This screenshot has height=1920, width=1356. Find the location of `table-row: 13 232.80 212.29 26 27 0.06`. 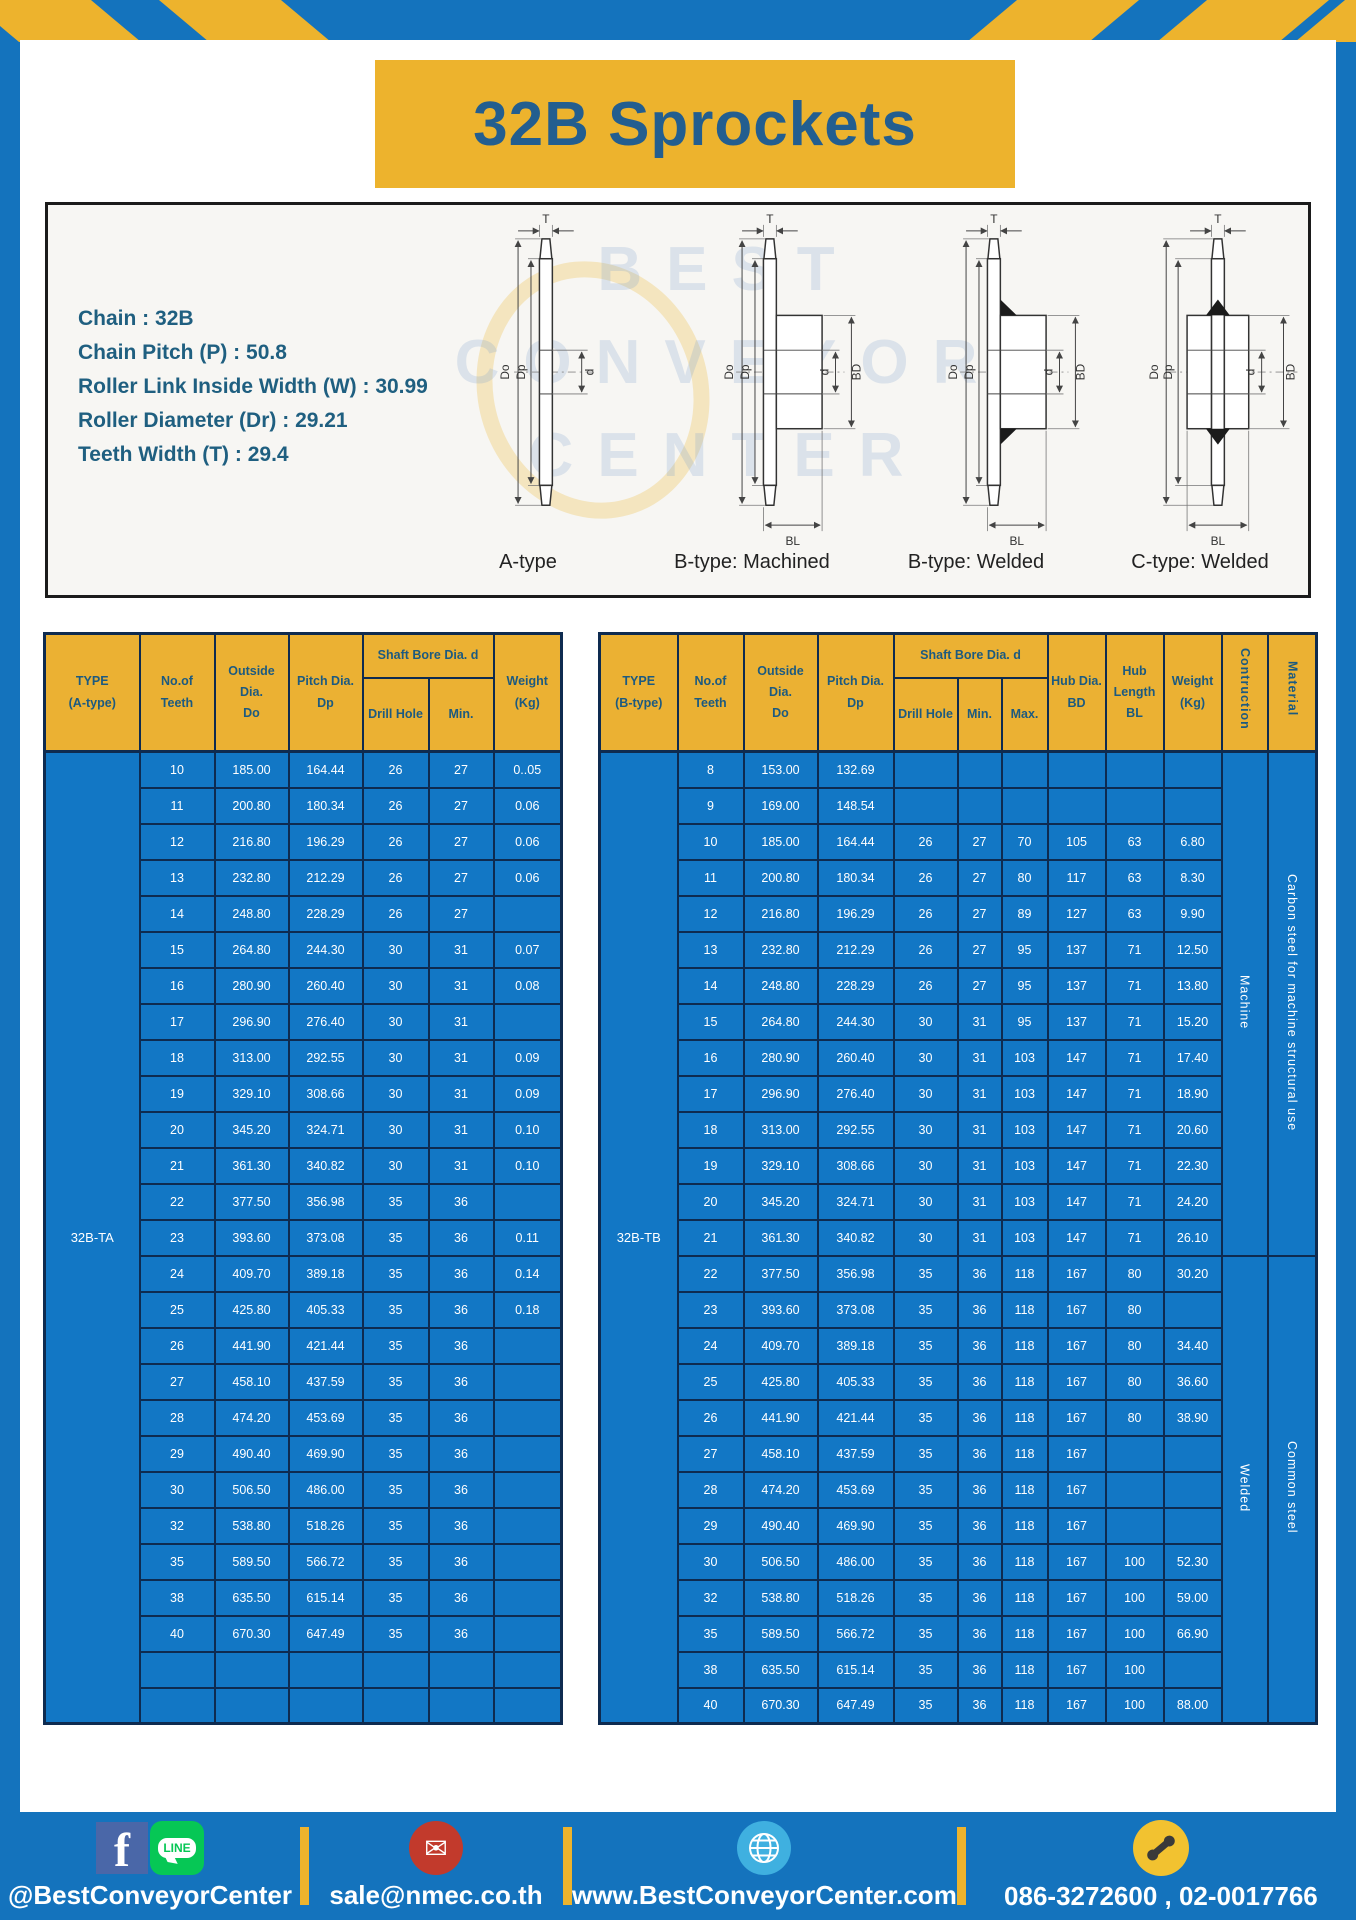

table-row: 13 232.80 212.29 26 27 0.06 is located at coordinates (304, 877).